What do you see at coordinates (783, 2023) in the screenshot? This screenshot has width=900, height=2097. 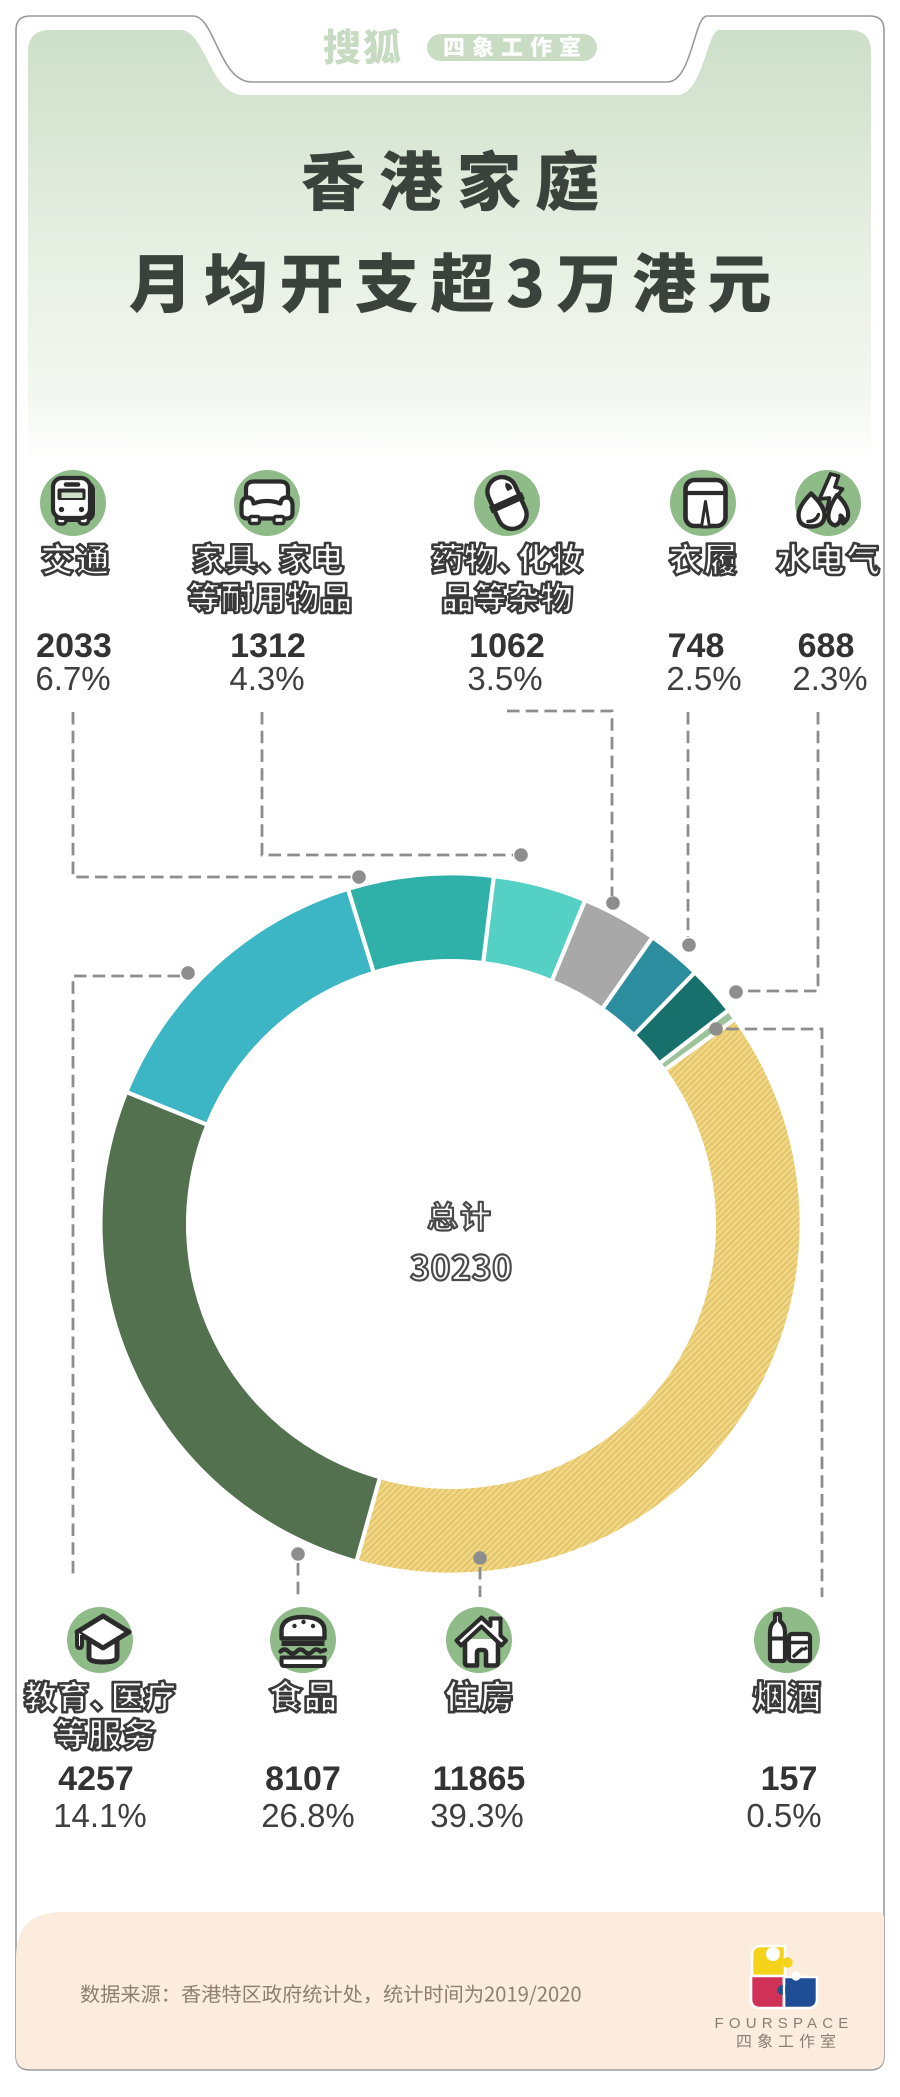 I see `svg-text: FOURSPACE` at bounding box center [783, 2023].